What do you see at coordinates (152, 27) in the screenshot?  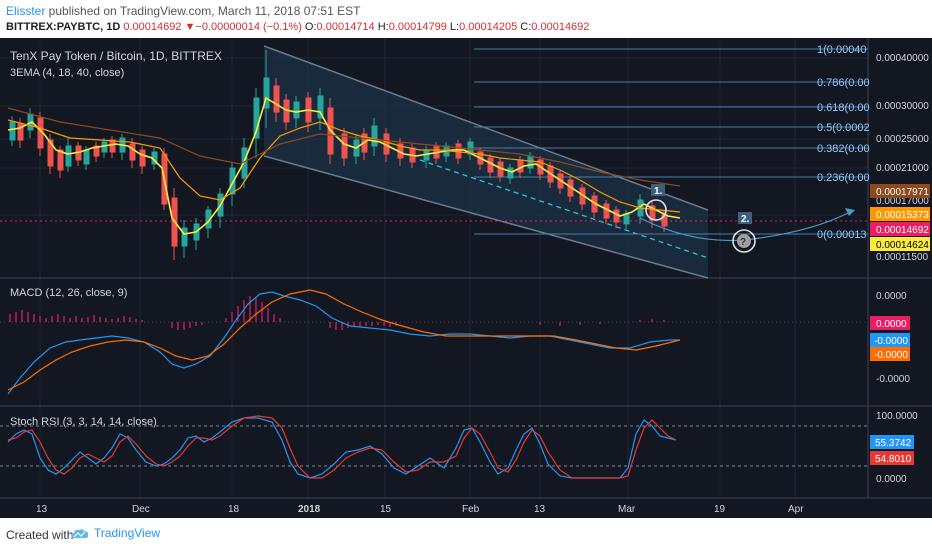 I see `last-price: 0.00014692` at bounding box center [152, 27].